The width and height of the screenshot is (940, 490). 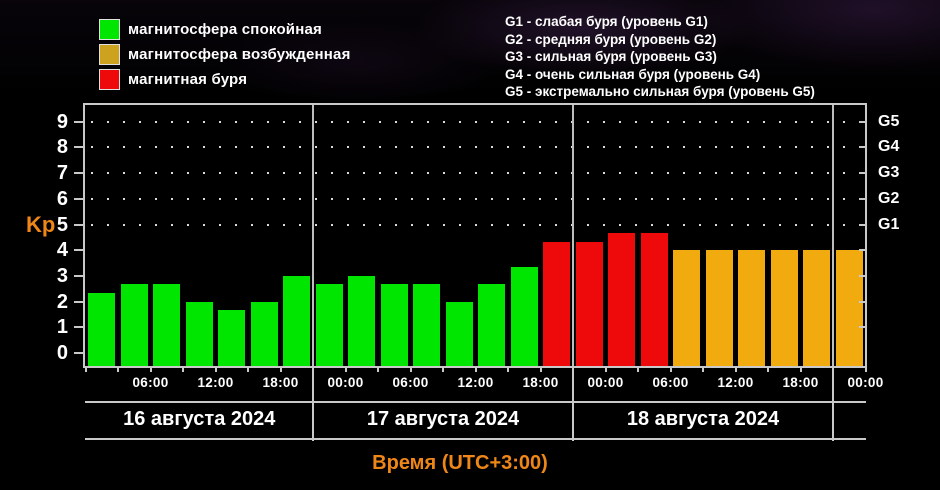 What do you see at coordinates (62, 353) in the screenshot?
I see `y-axis-label: 0` at bounding box center [62, 353].